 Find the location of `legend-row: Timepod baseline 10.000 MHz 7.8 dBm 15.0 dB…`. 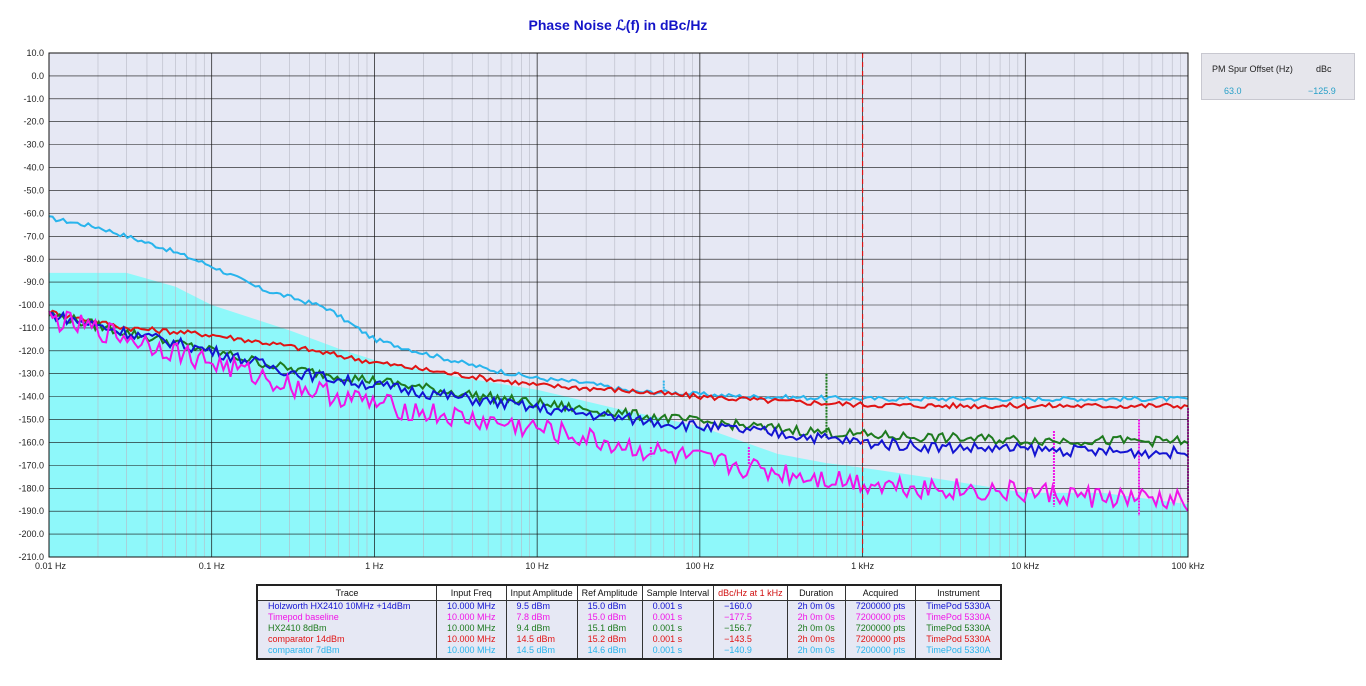

legend-row: Timepod baseline 10.000 MHz 7.8 dBm 15.0 dB… is located at coordinates (629, 617).